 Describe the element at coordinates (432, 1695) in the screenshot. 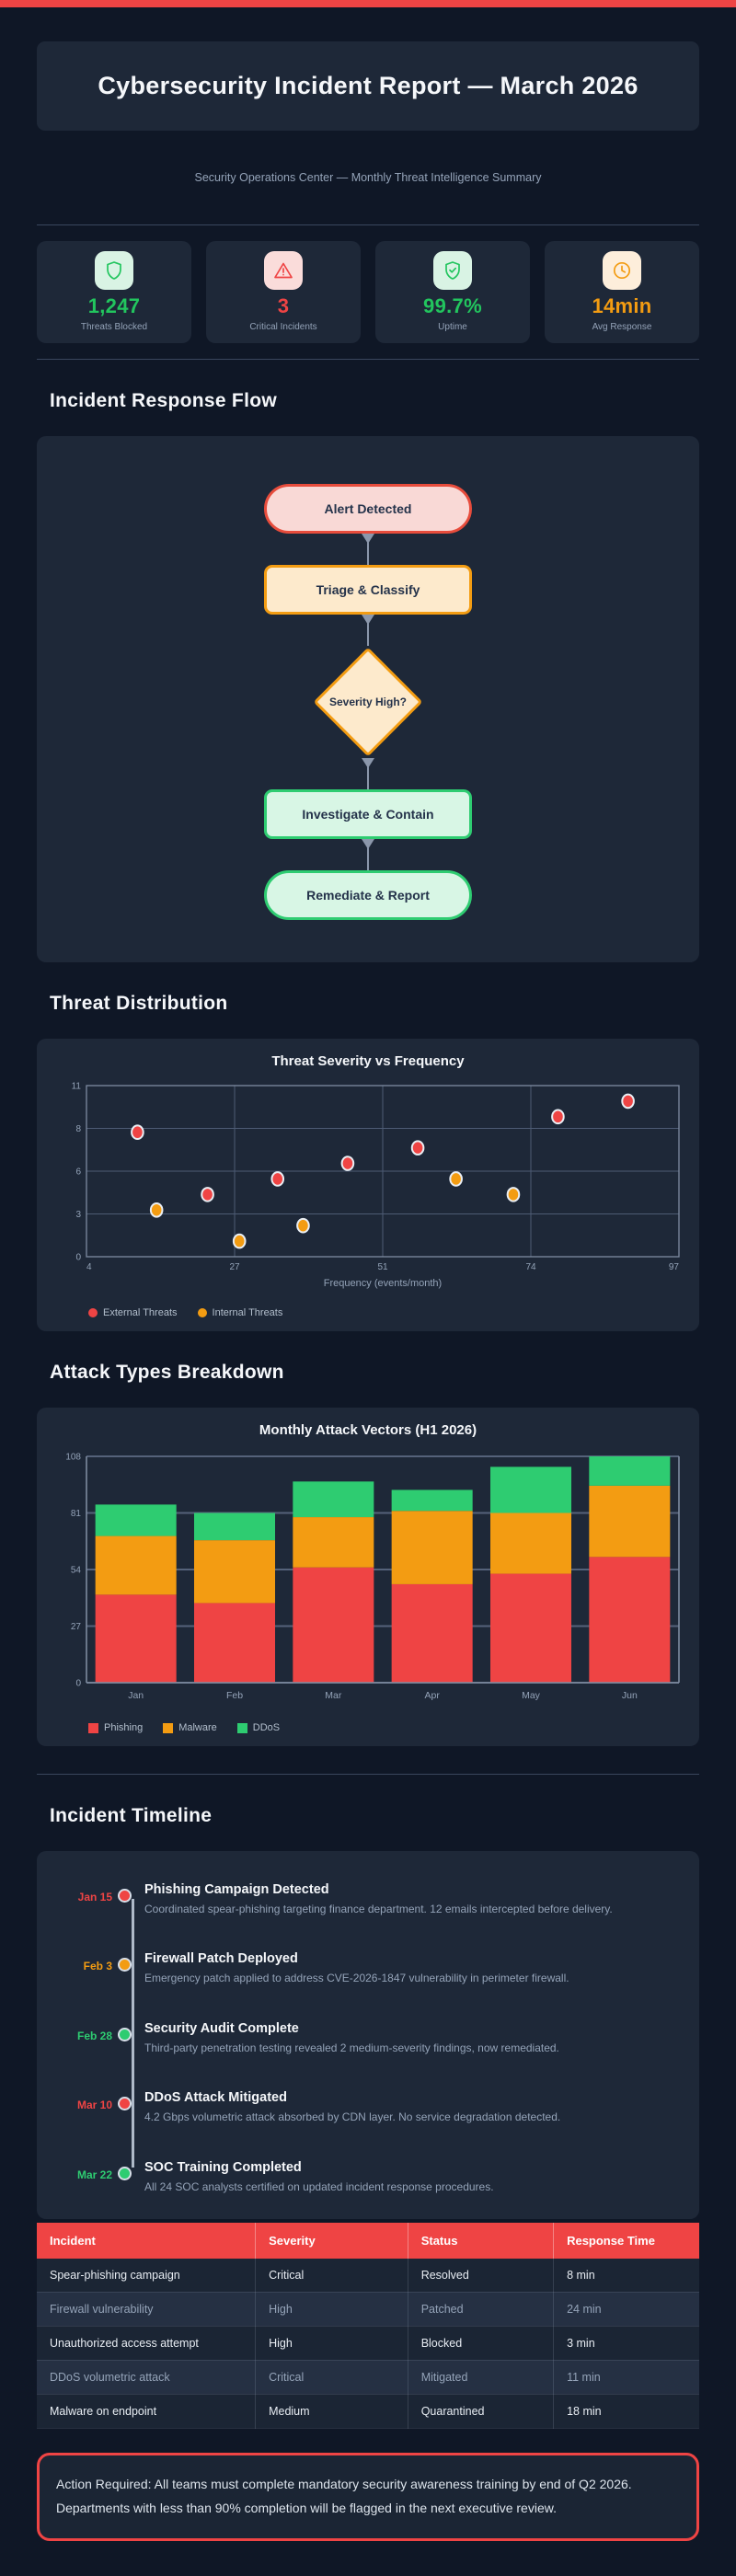

I see `svg-text: Apr` at that location.